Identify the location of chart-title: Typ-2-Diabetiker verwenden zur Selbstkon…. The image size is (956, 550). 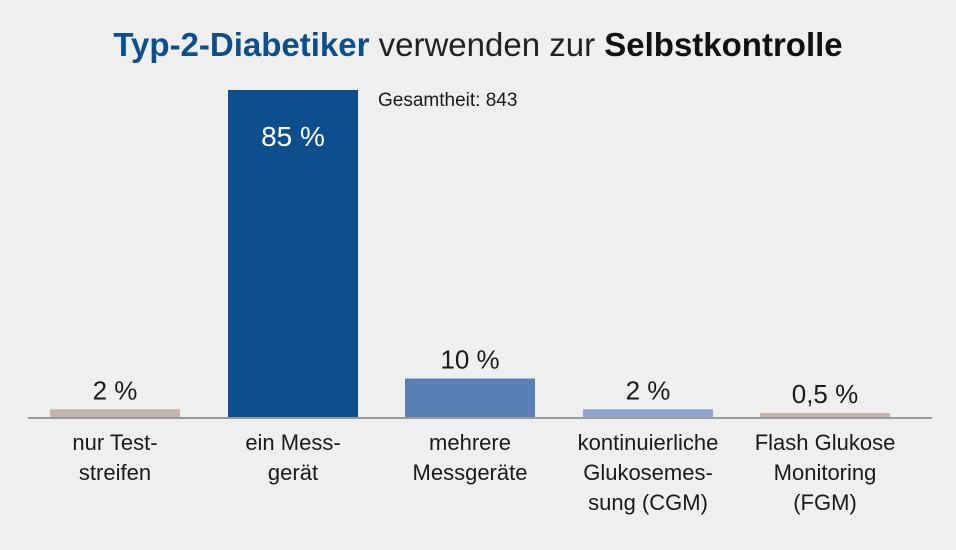
(478, 45).